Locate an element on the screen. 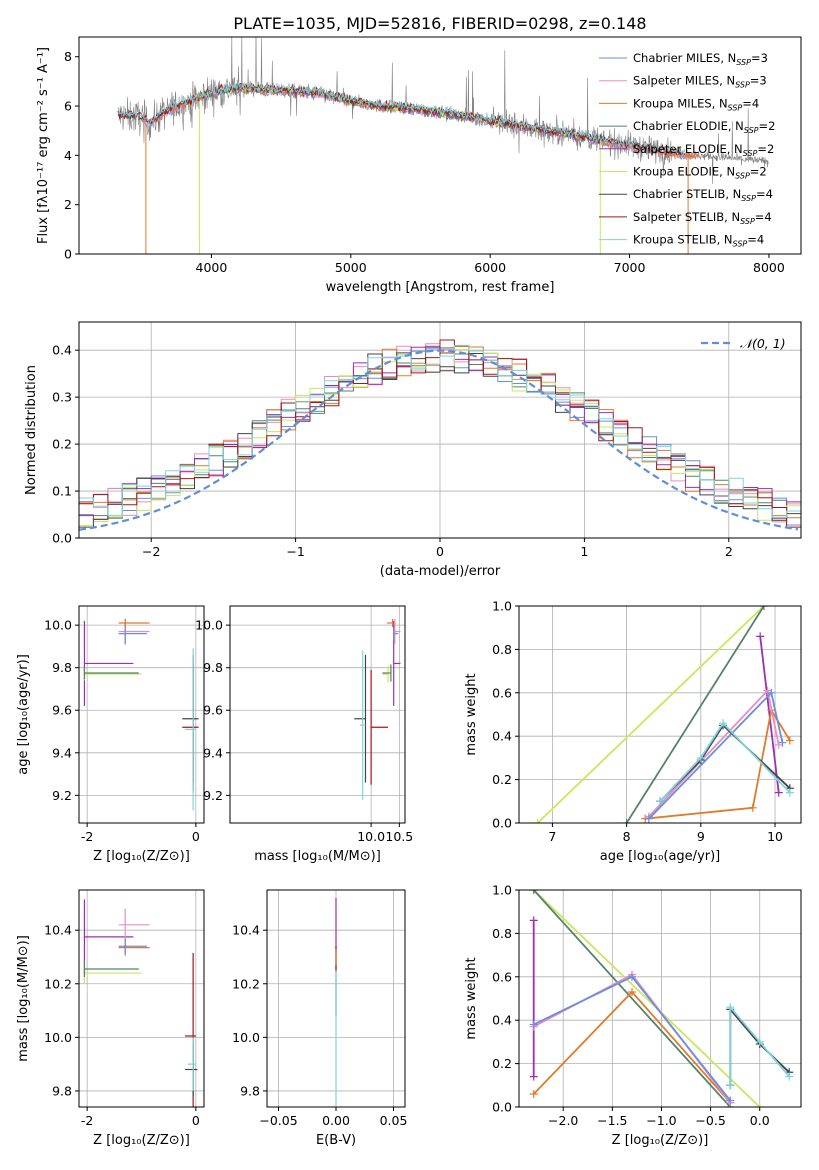 Image resolution: width=819 pixels, height=1170 pixels. y-tick-label: 0.4 is located at coordinates (502, 736).